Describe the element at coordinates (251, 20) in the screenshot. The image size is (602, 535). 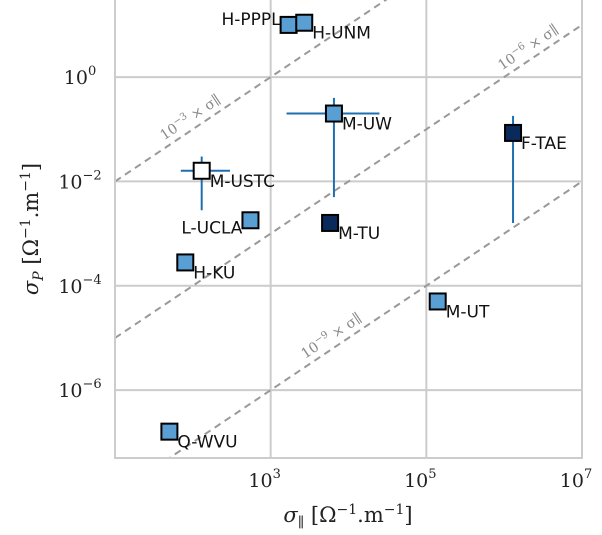
I see `label-h-pppl: H-PPPL` at that location.